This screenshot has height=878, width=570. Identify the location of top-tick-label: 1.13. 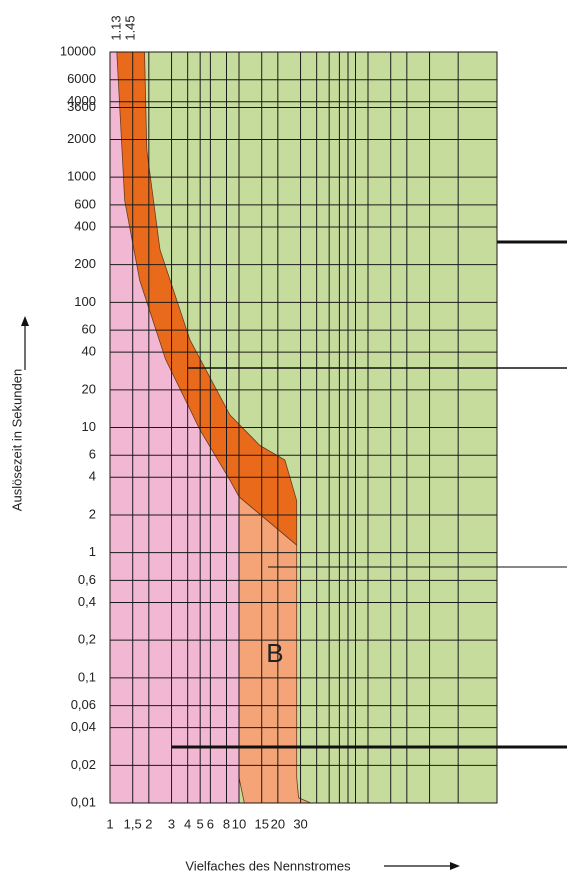
(115, 27).